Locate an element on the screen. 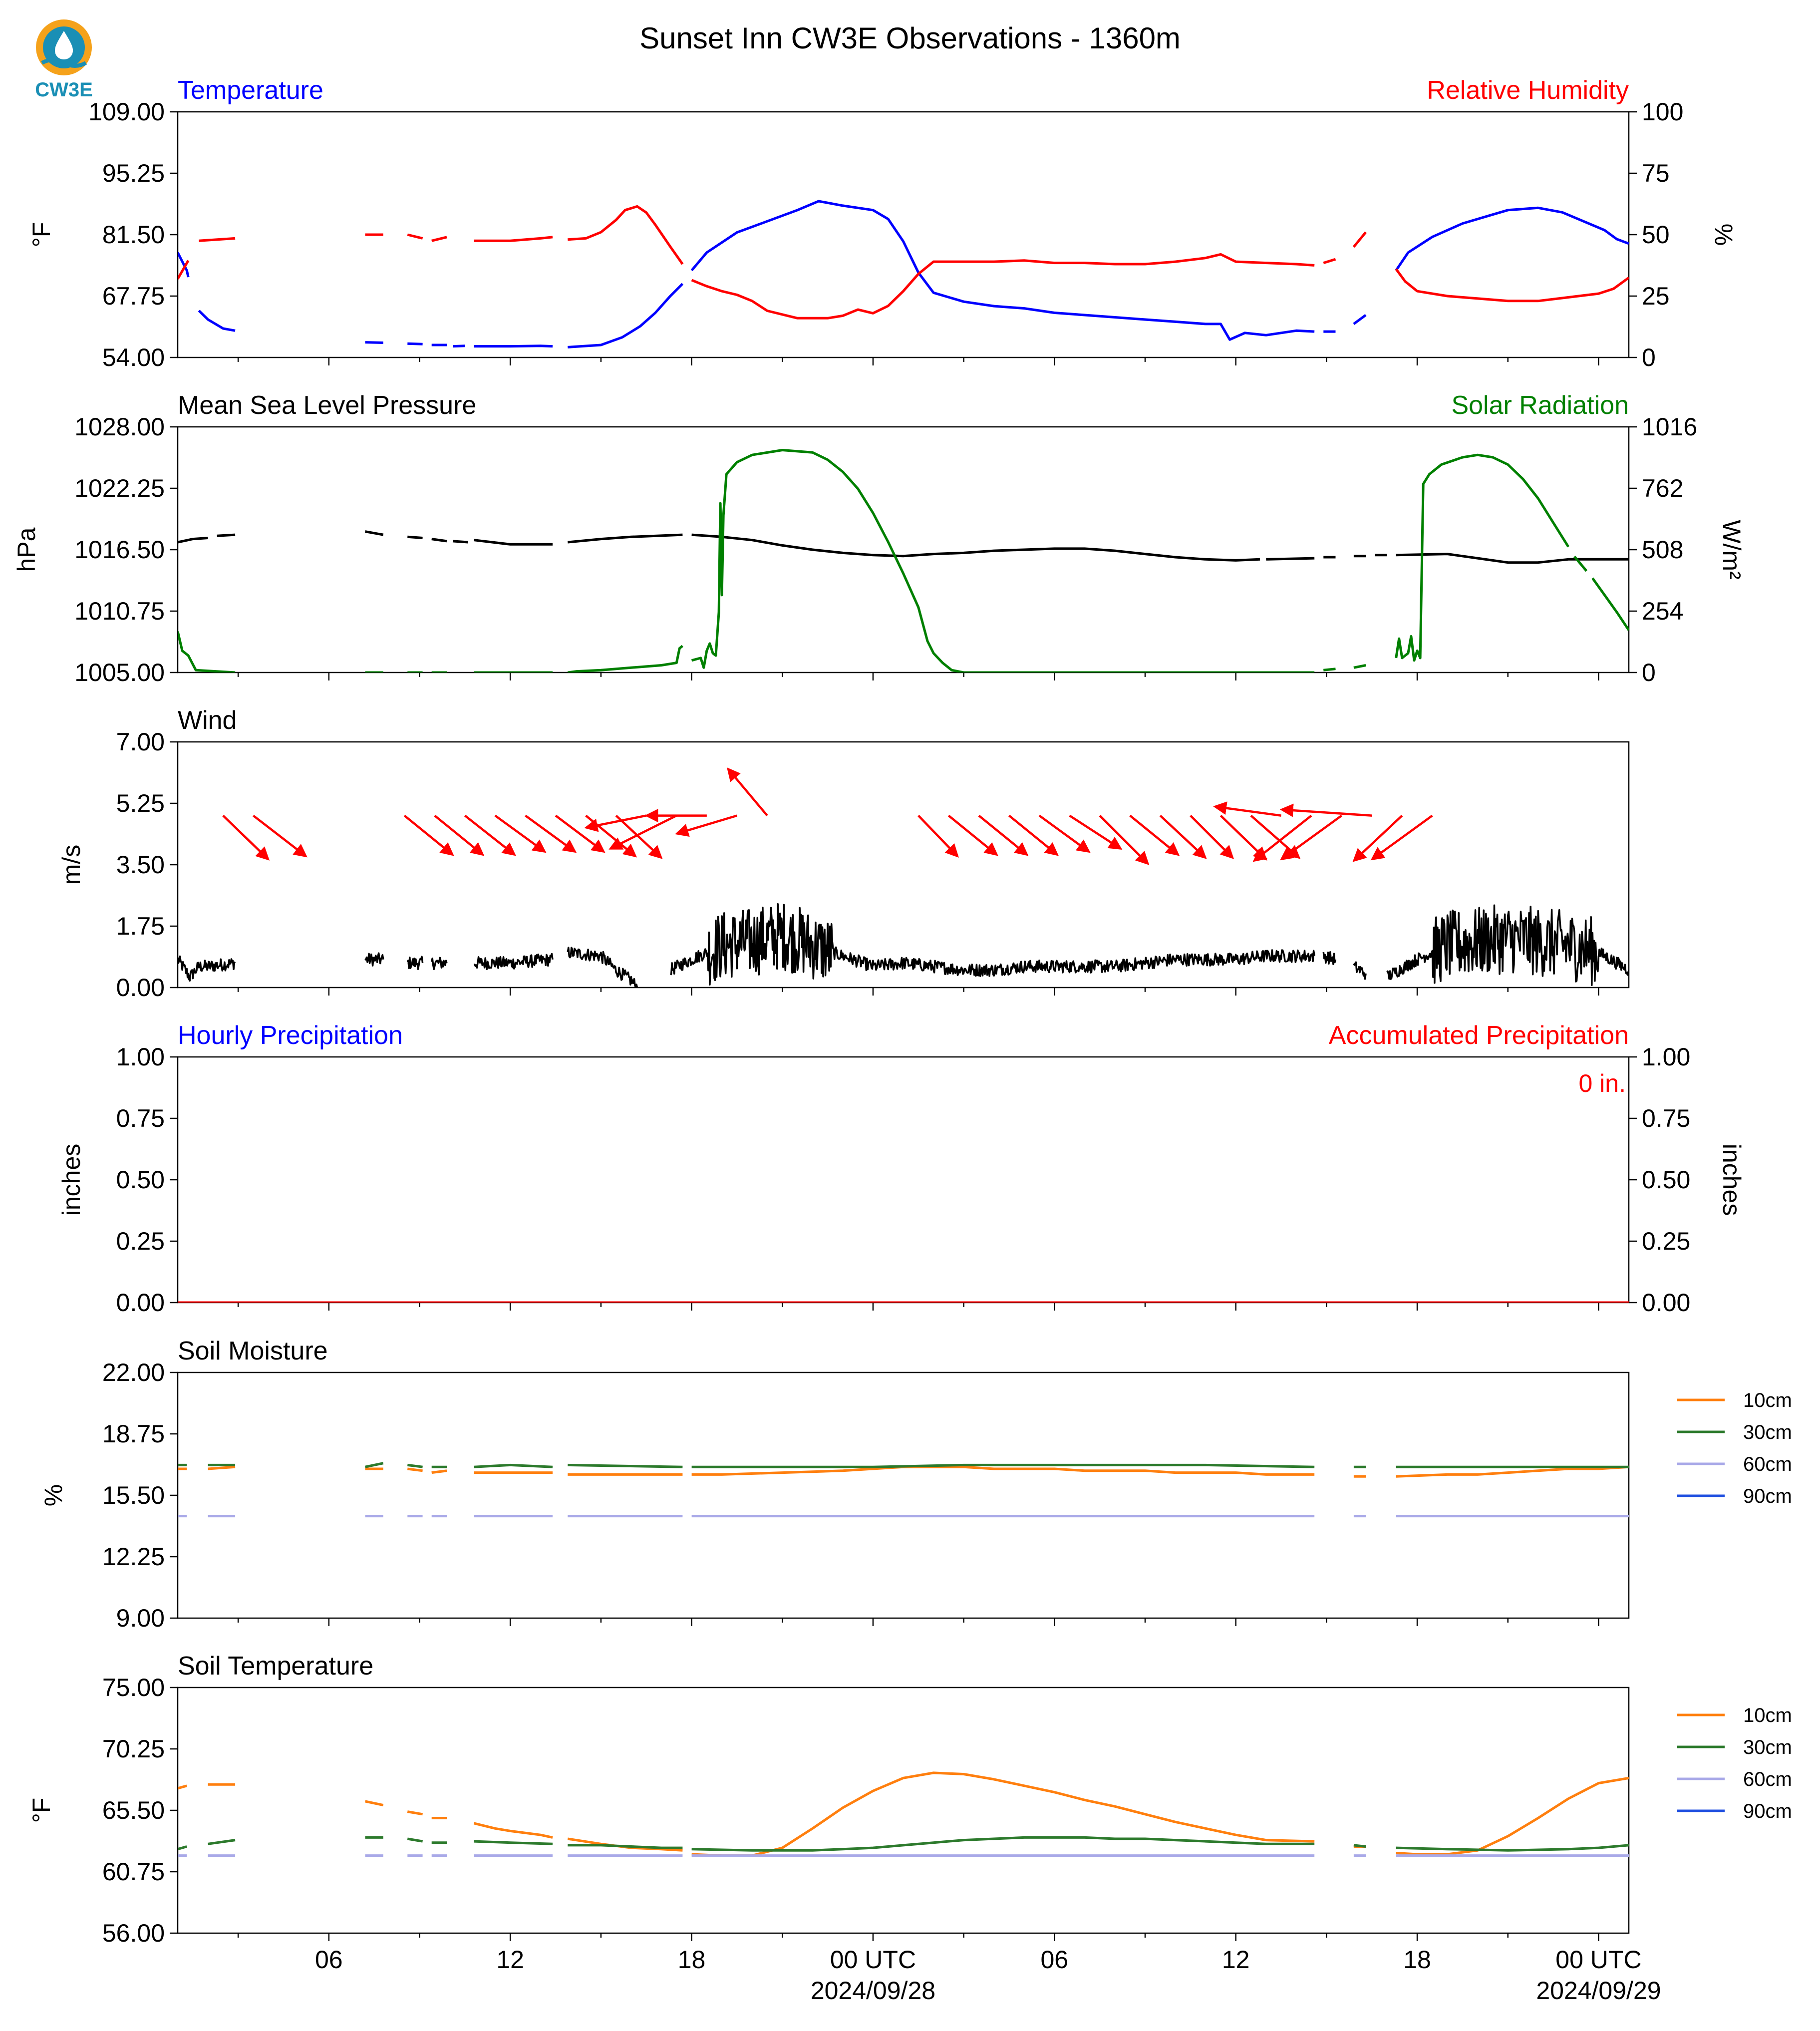  cw3e-logo: CW3E is located at coordinates (64, 60).